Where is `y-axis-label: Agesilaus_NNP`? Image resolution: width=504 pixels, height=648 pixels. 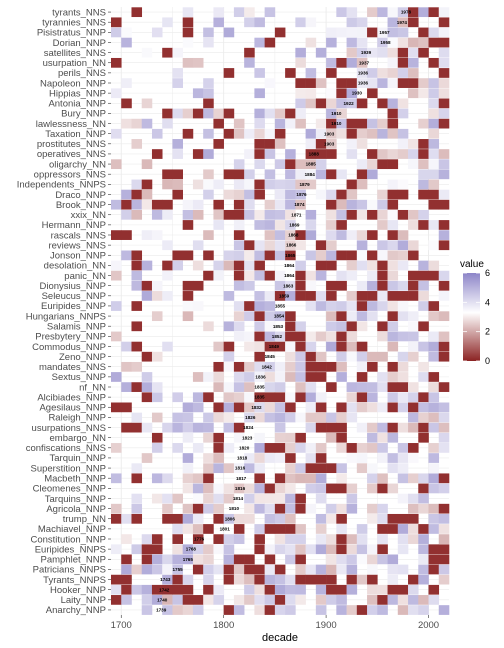 y-axis-label: Agesilaus_NNP is located at coordinates (72, 408).